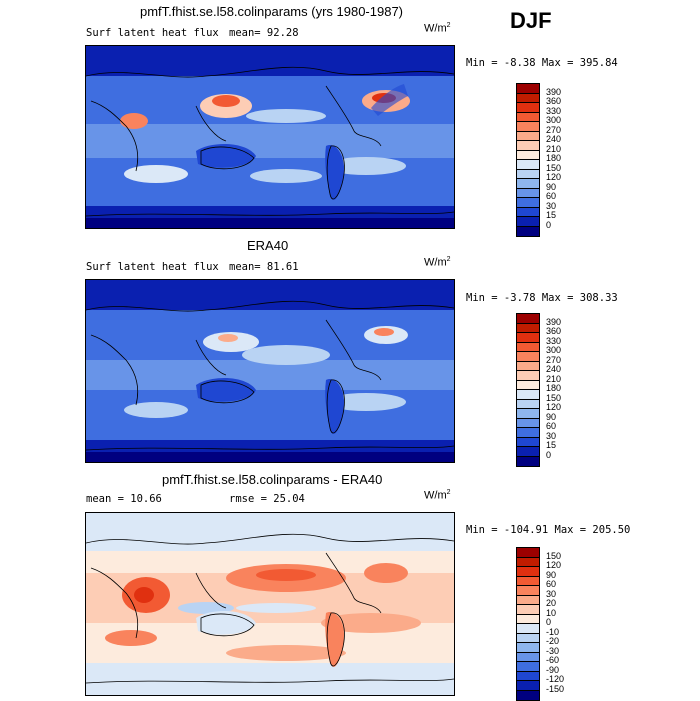 The height and width of the screenshot is (701, 700). Describe the element at coordinates (270, 604) in the screenshot. I see `panel-3-map` at that location.